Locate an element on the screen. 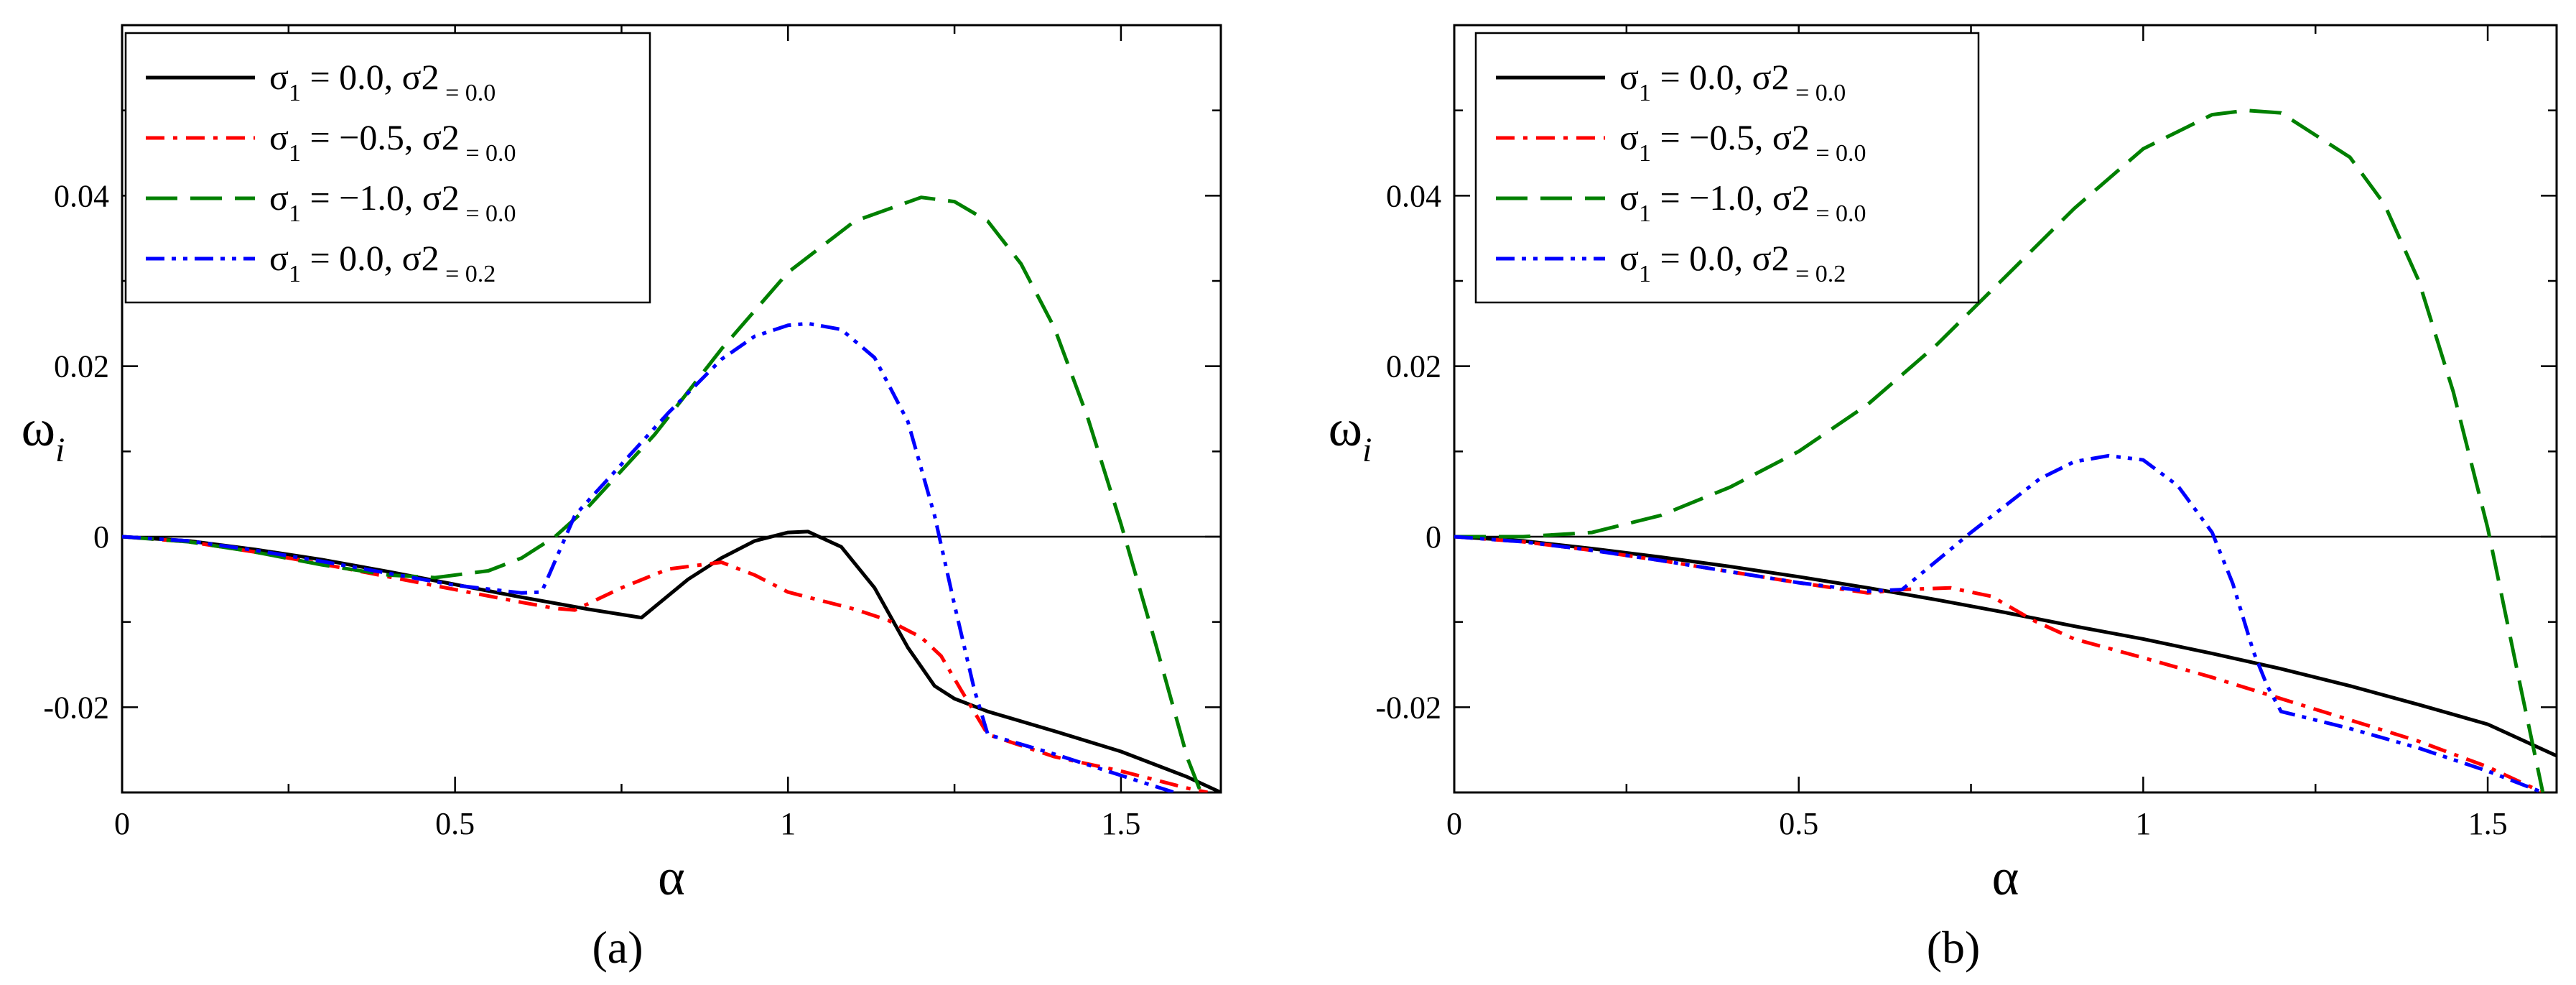 The height and width of the screenshot is (985, 2576). panel-label: (b) is located at coordinates (1954, 947).